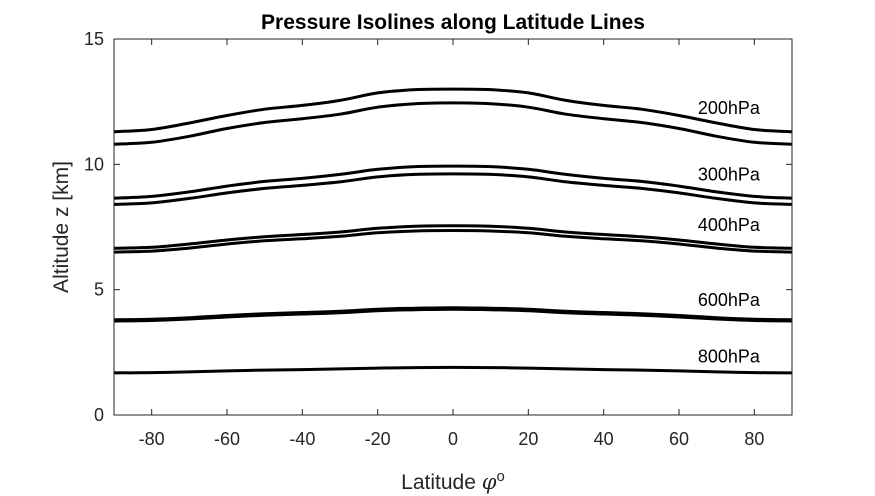 The height and width of the screenshot is (496, 875). I want to click on x-tick-label: -80, so click(152, 439).